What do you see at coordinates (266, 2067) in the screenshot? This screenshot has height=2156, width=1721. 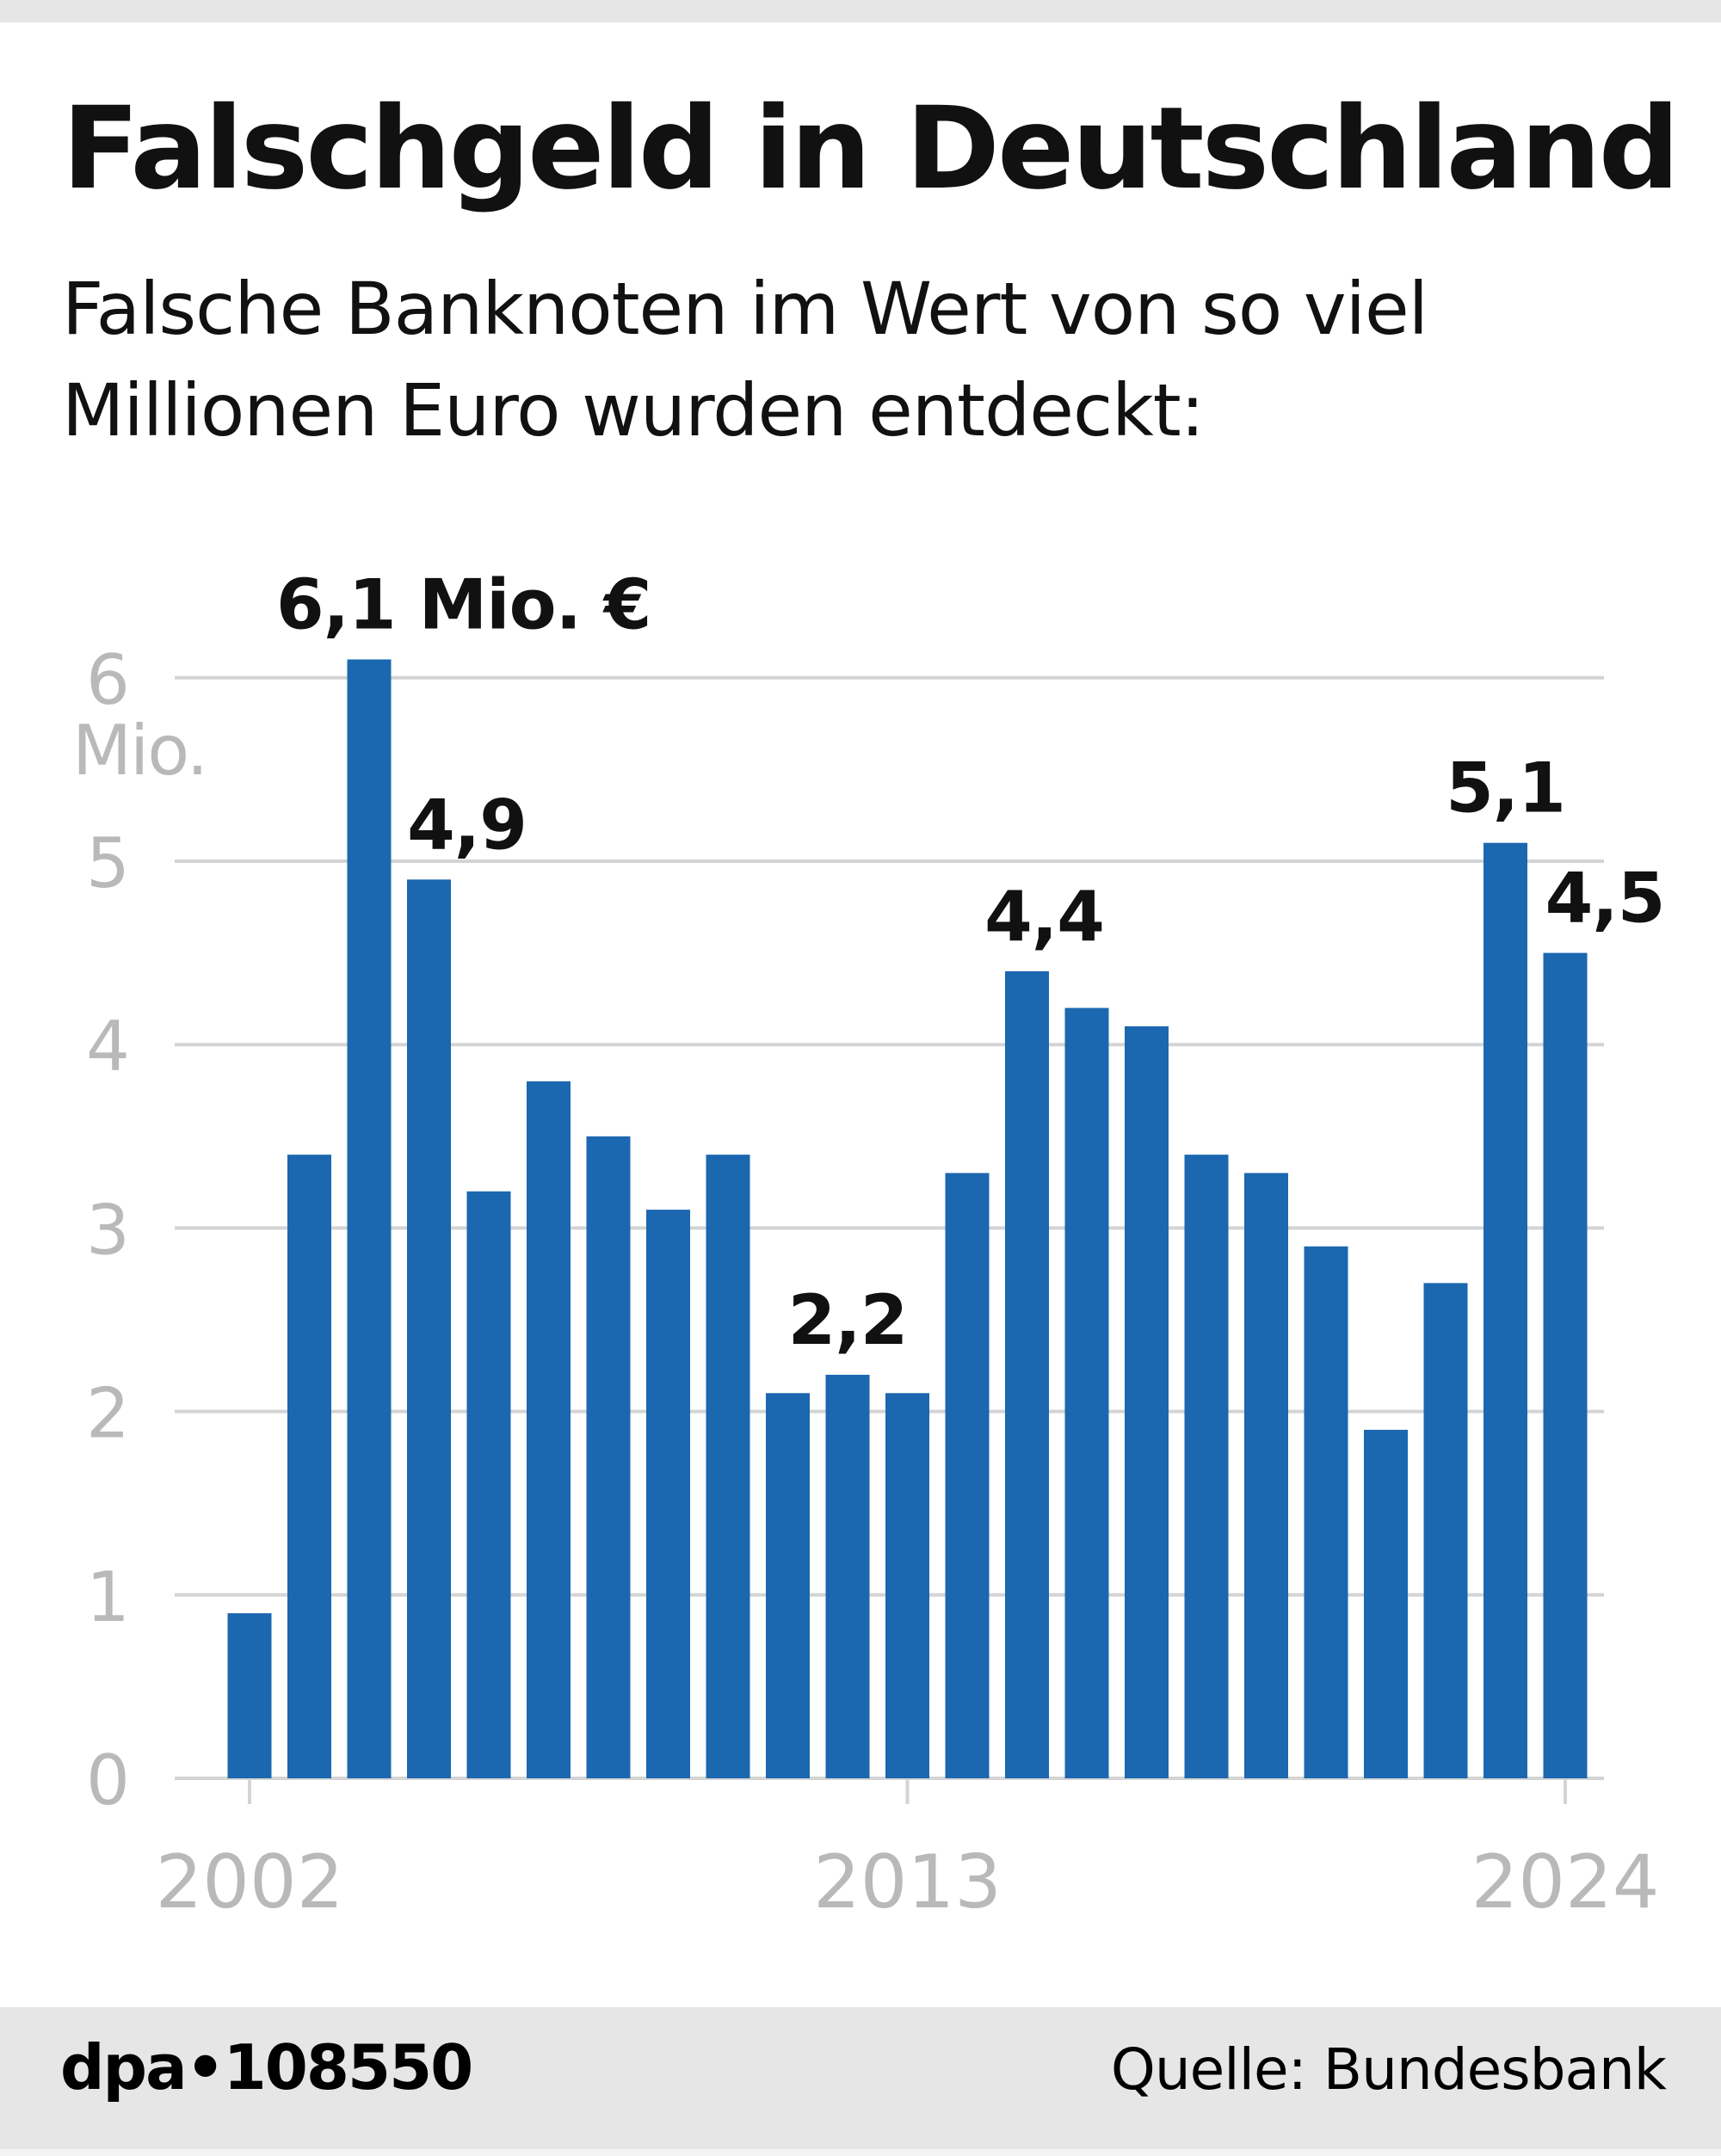 I see `credit: dpa•108550` at bounding box center [266, 2067].